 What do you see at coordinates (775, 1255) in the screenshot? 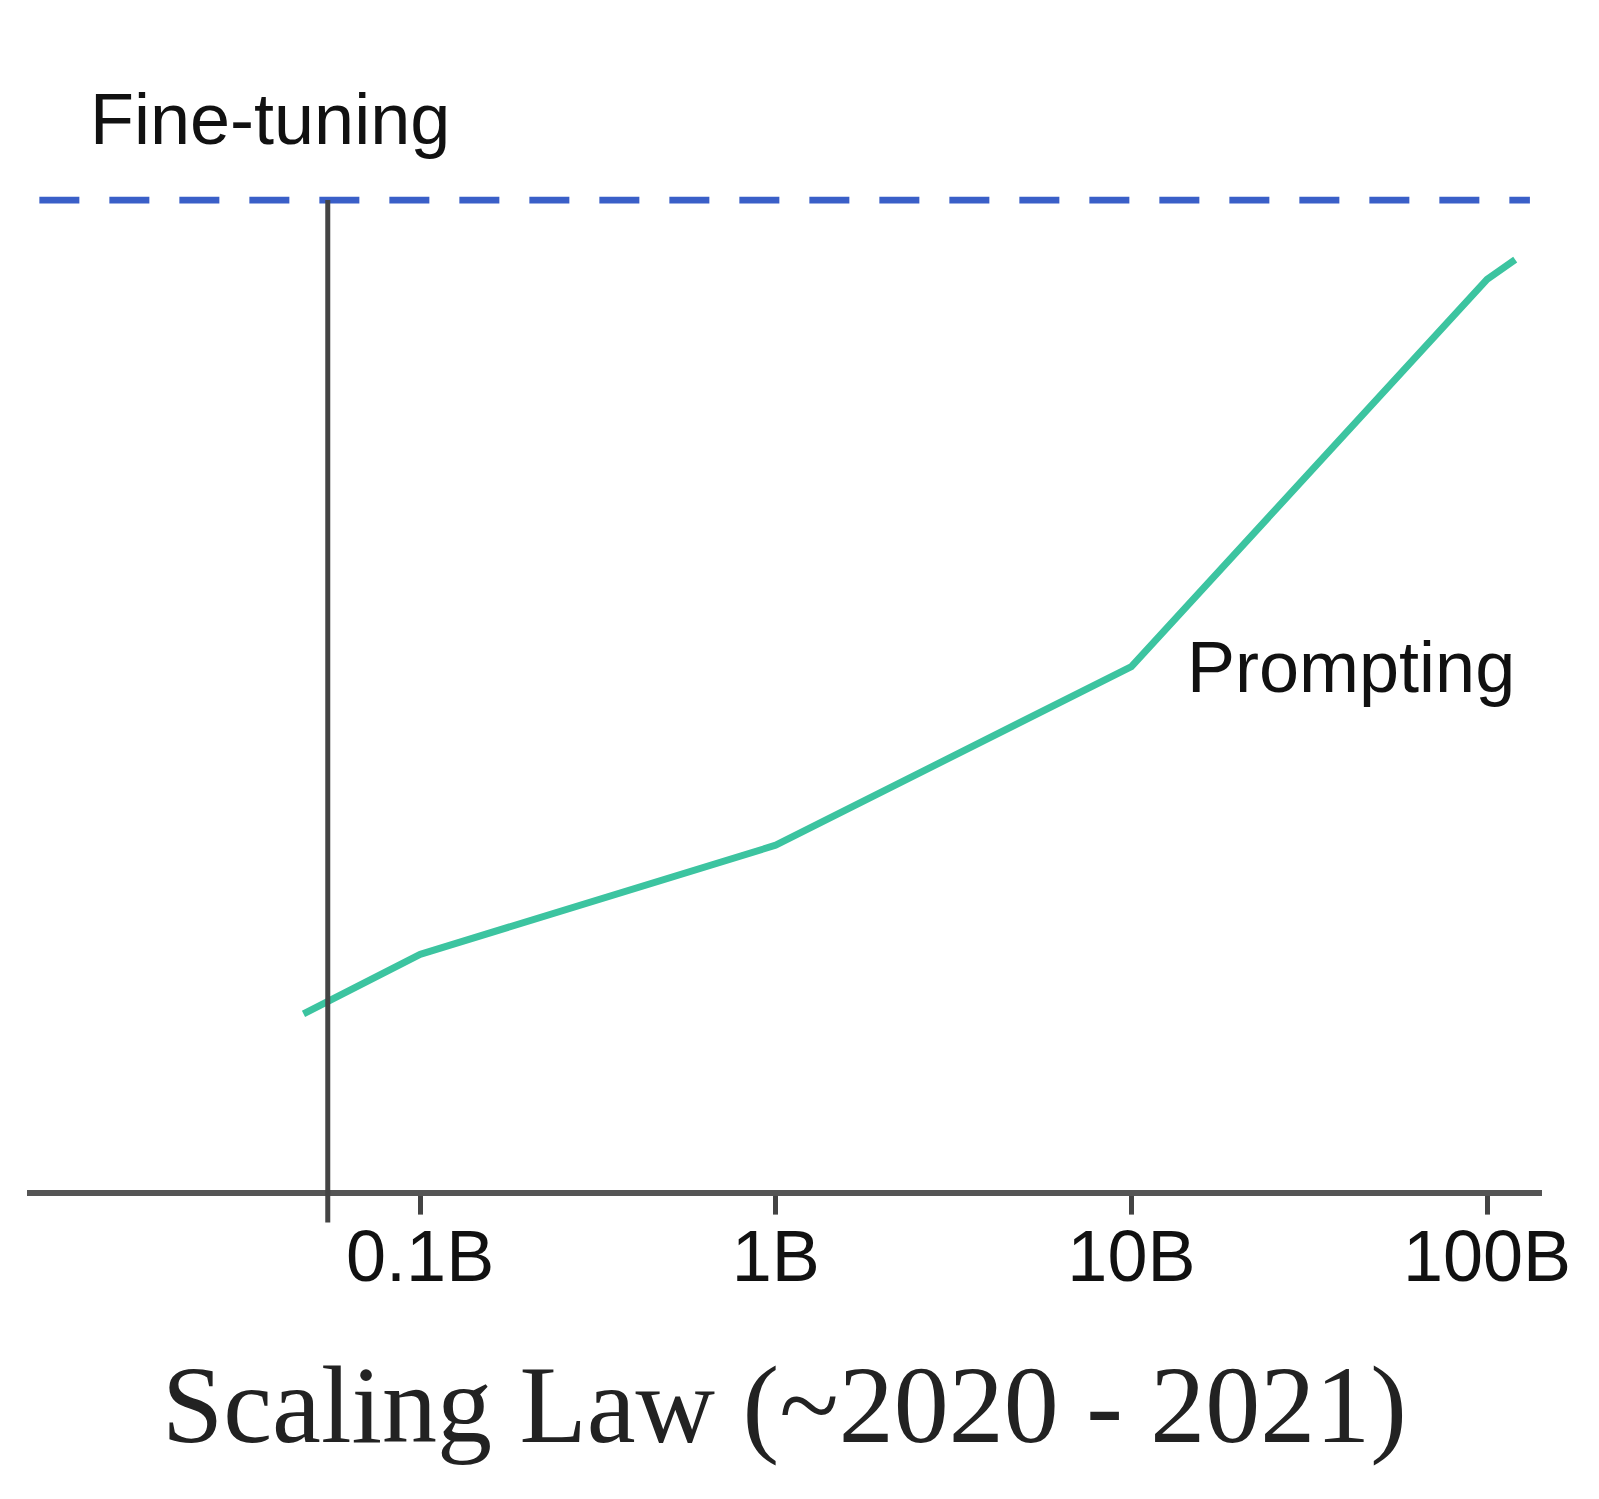
I see `x-tick-label: 1B` at bounding box center [775, 1255].